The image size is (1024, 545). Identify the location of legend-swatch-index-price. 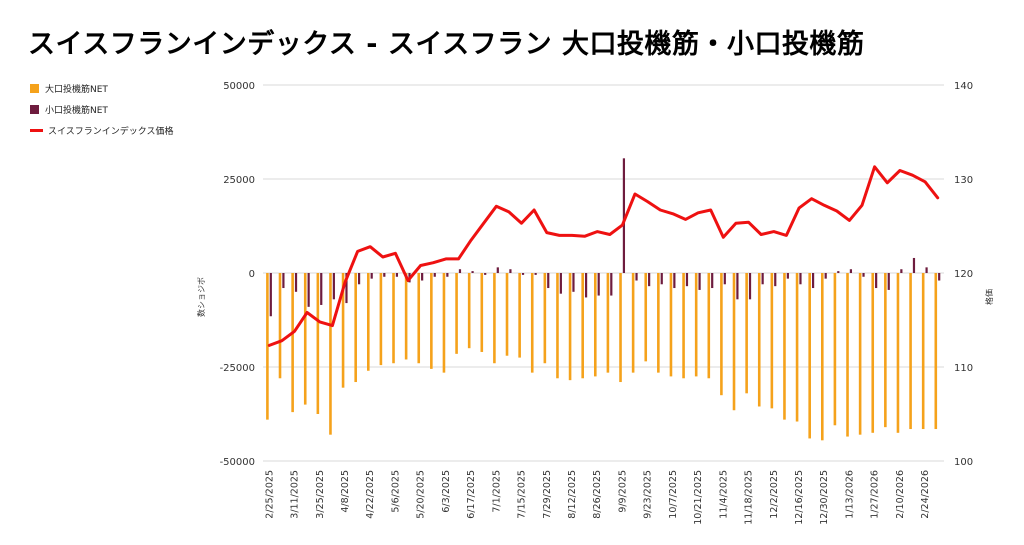
(36, 130).